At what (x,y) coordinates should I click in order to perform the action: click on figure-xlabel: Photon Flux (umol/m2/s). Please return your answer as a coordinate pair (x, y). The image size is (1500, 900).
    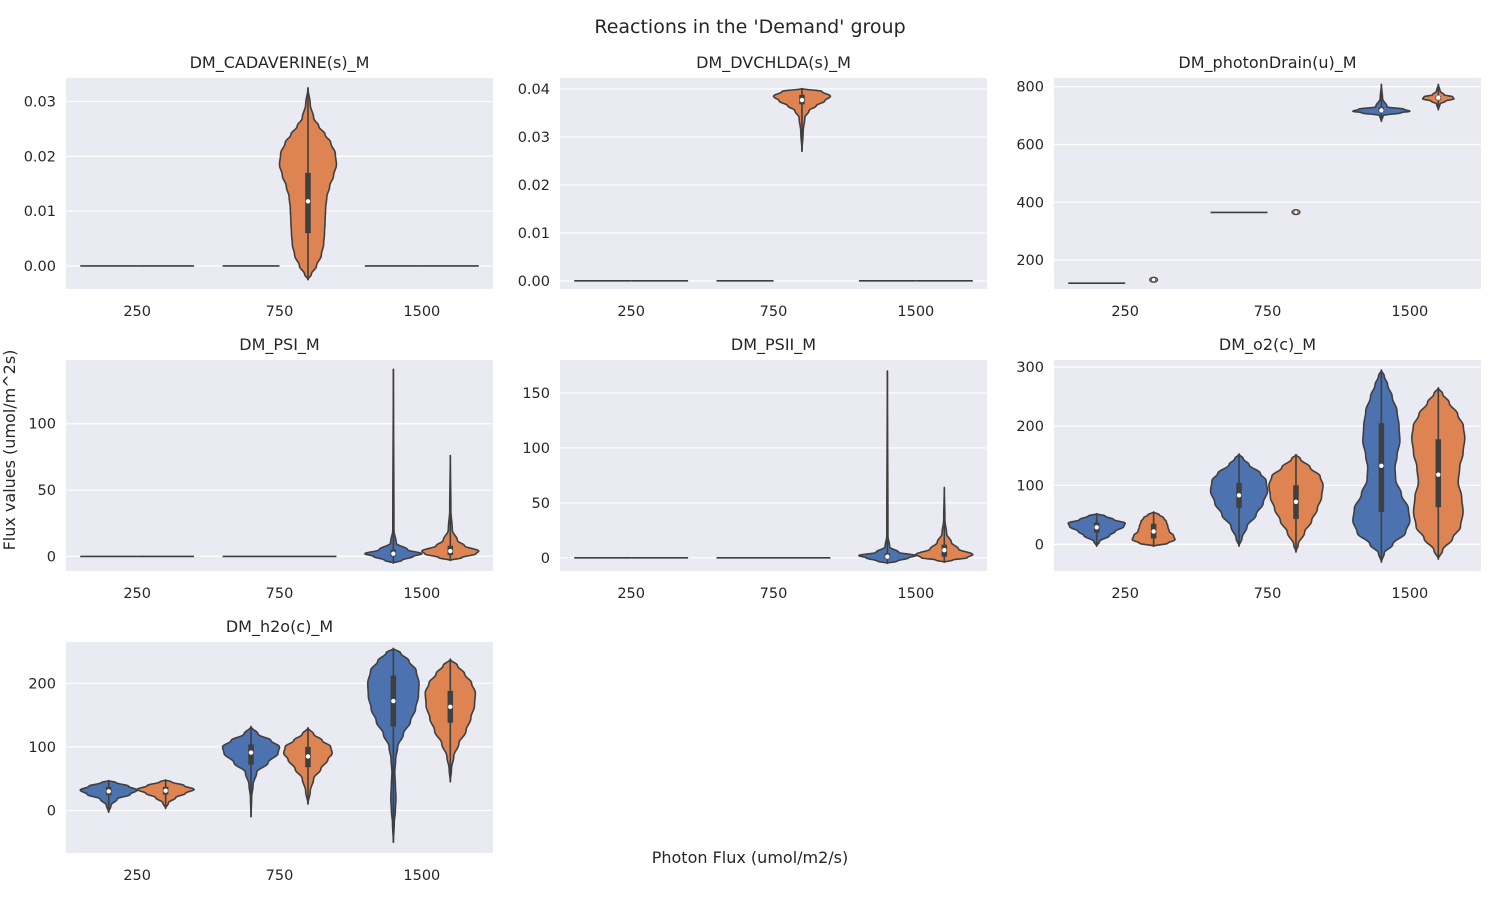
    Looking at the image, I should click on (750, 857).